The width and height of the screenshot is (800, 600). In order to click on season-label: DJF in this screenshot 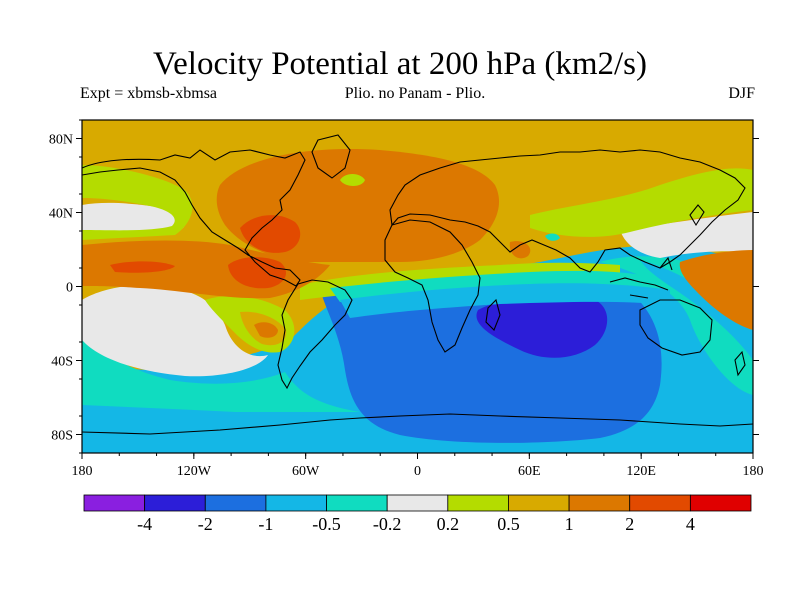, I will do `click(741, 93)`.